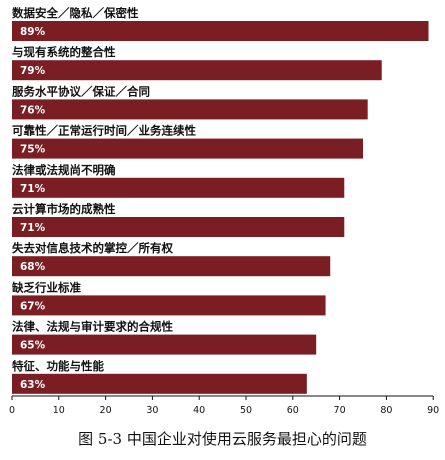 This screenshot has height=460, width=445. I want to click on value-label: 76%, so click(33, 110).